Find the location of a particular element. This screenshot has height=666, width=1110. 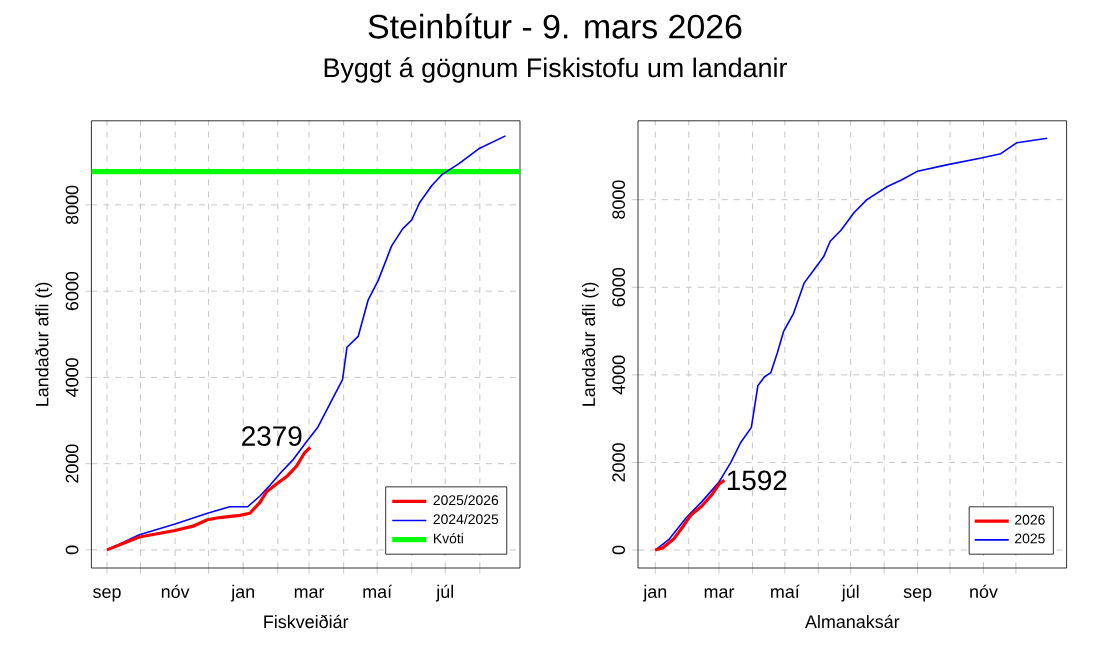

chart-subtitle: Byggt á gögnum Fiskistofu um landanir is located at coordinates (555, 70).